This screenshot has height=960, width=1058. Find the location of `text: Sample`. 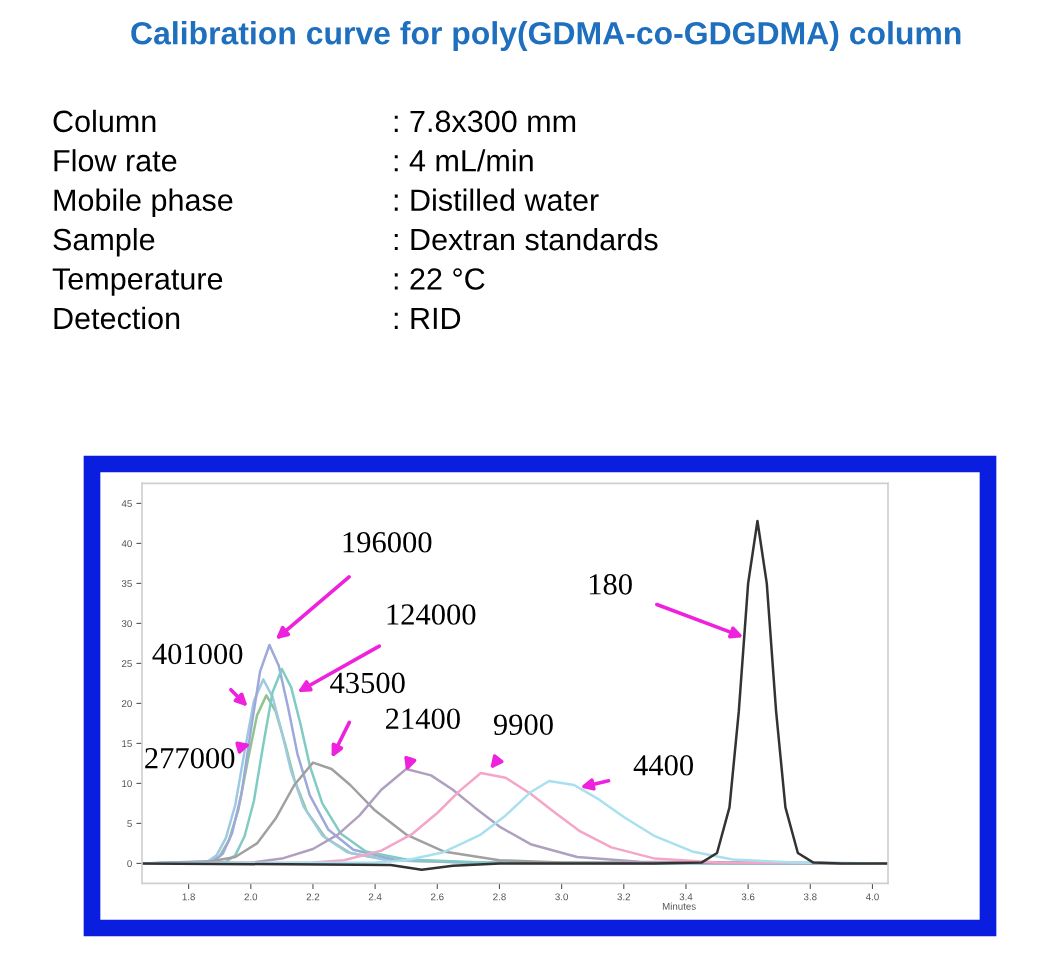

text: Sample is located at coordinates (104, 242).